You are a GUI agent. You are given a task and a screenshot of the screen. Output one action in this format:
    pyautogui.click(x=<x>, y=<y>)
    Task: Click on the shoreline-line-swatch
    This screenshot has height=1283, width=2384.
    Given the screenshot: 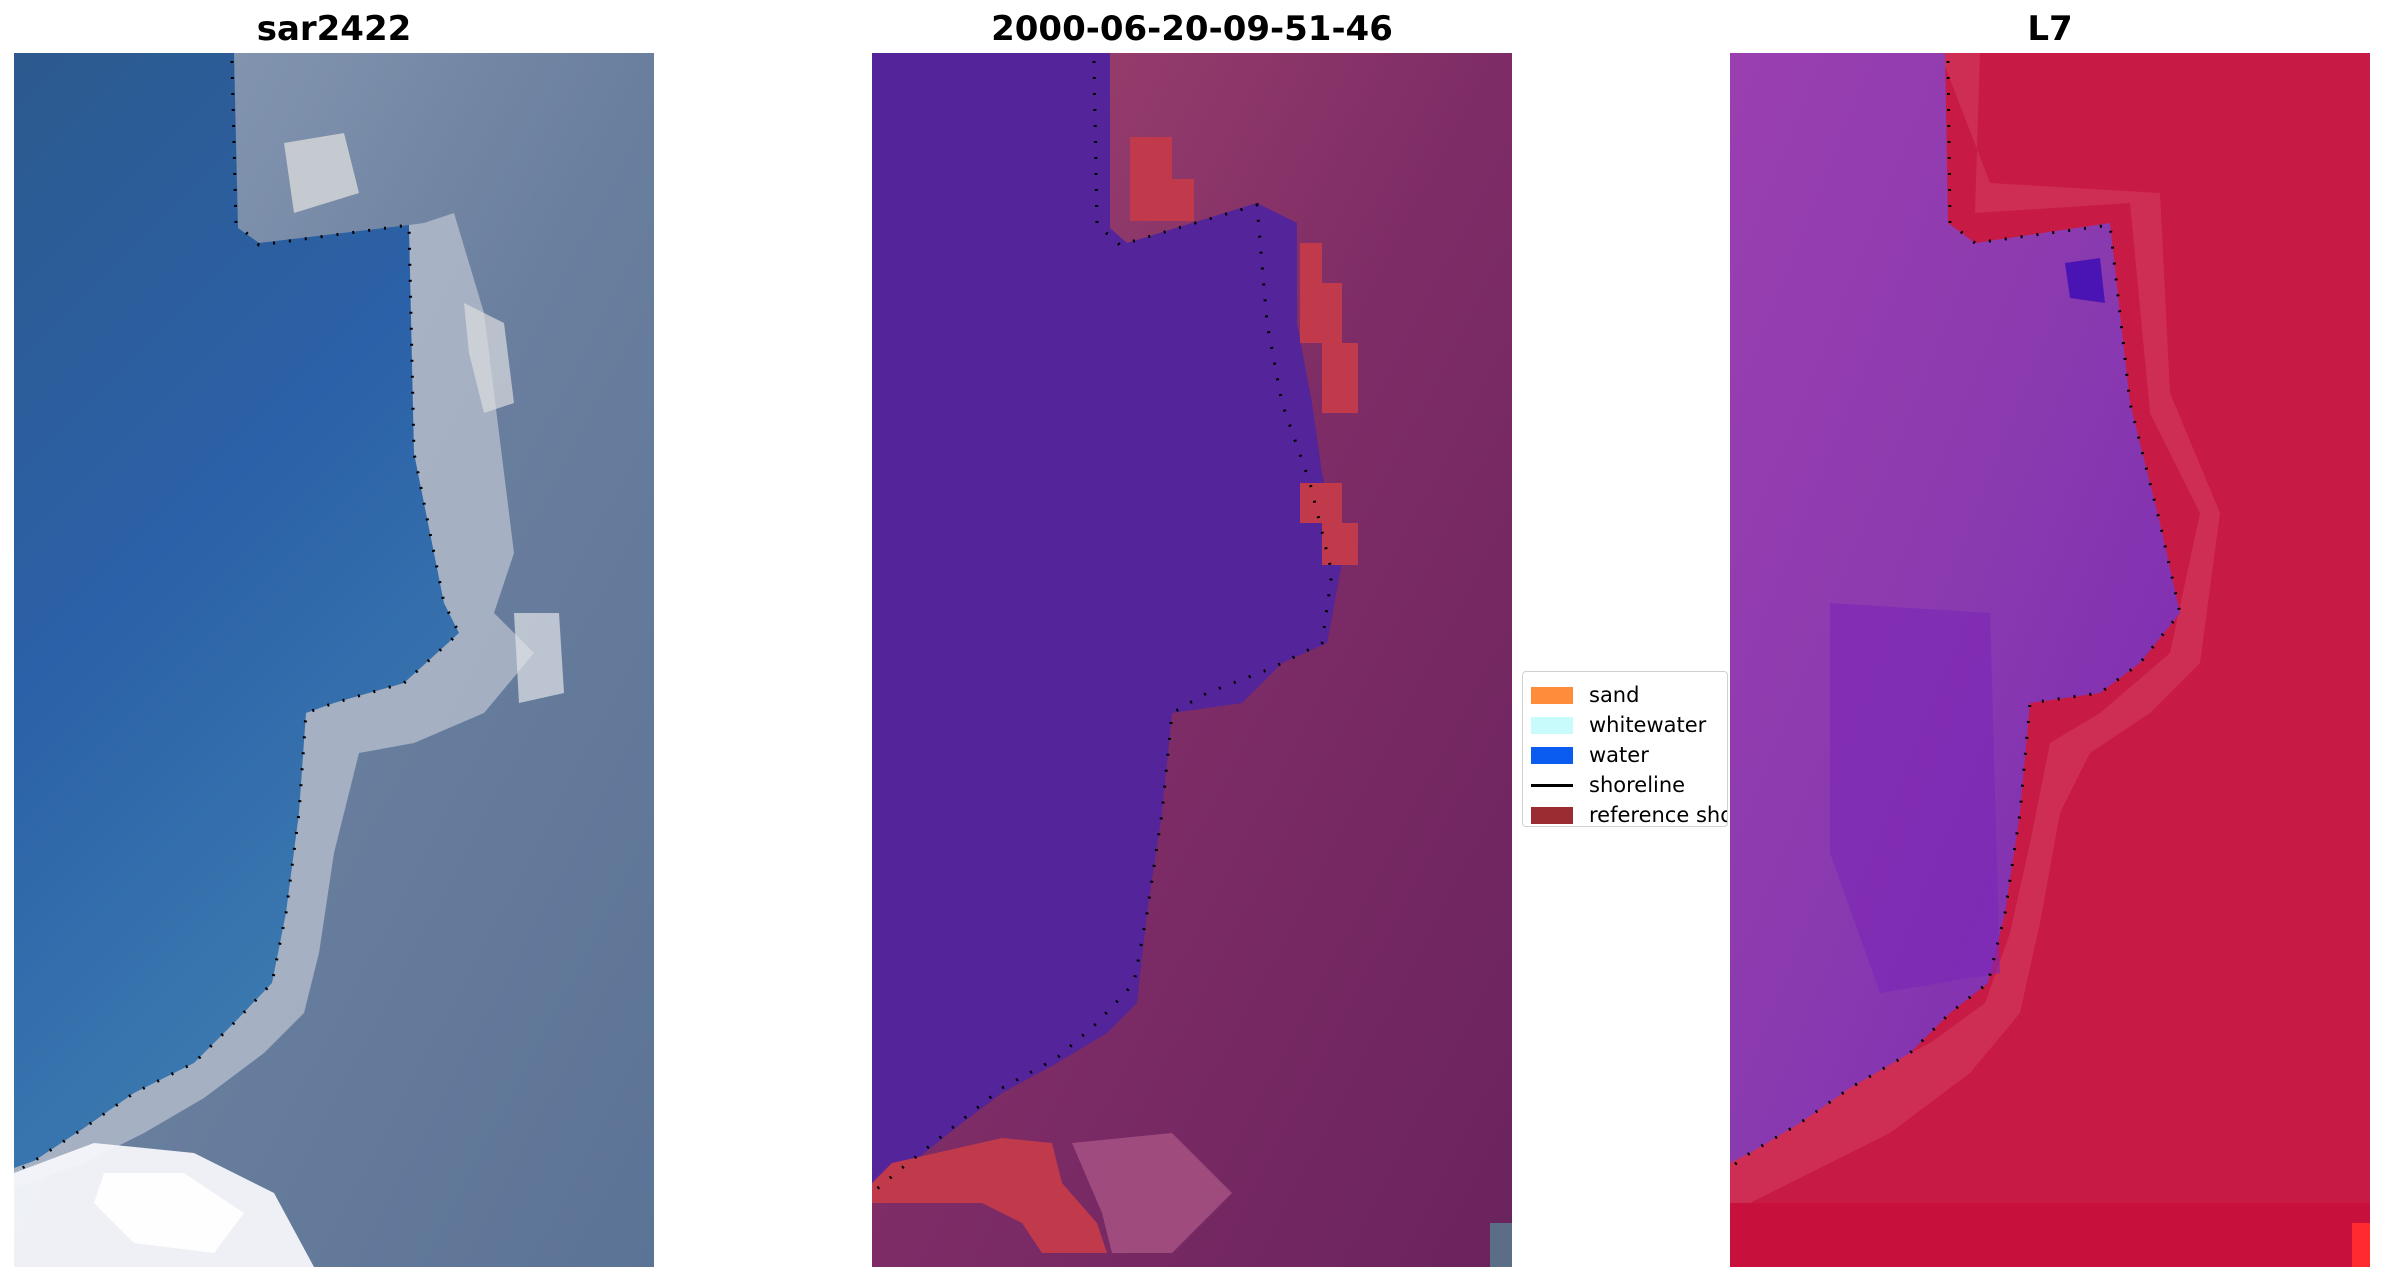 What is the action you would take?
    pyautogui.click(x=1552, y=785)
    